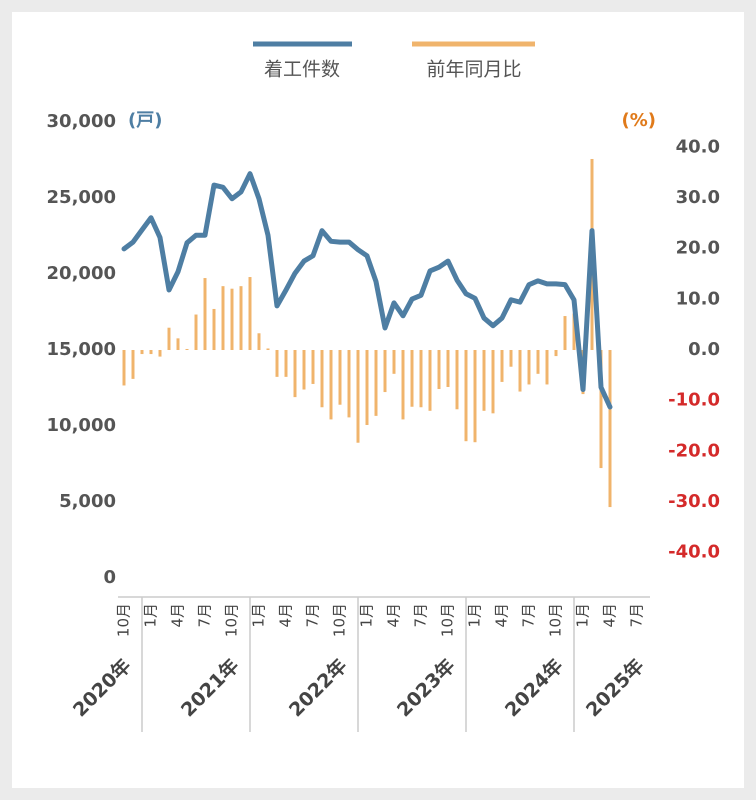 The height and width of the screenshot is (800, 756). Describe the element at coordinates (694, 552) in the screenshot. I see `y2-tick-label: -40.0` at that location.